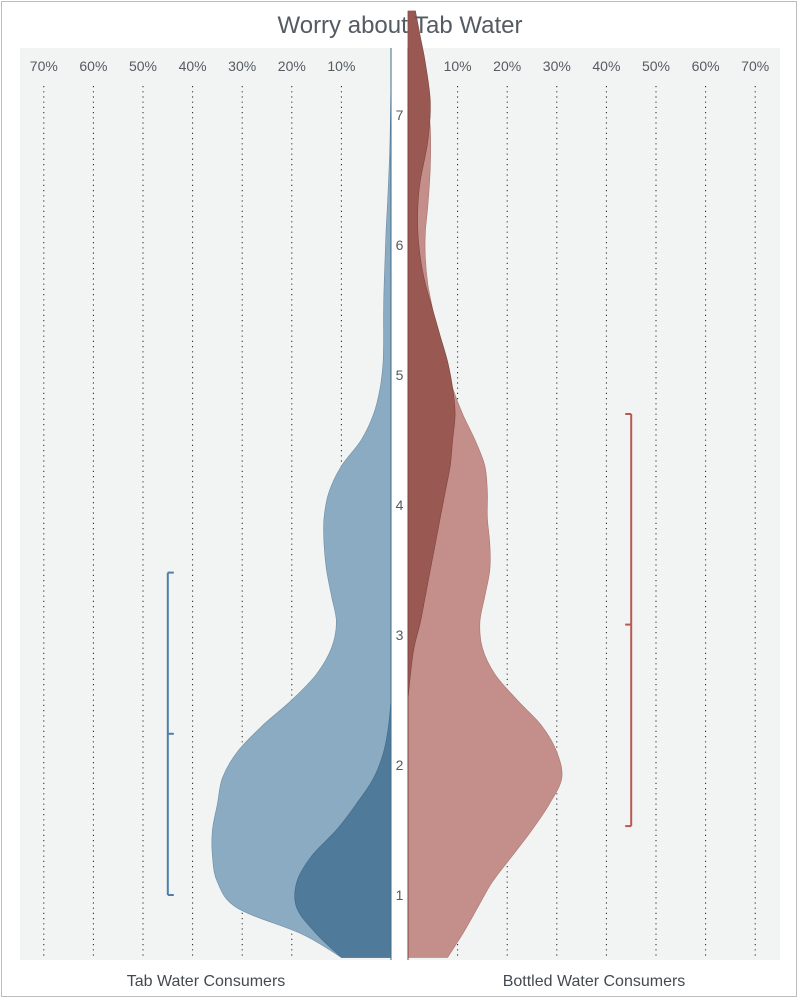 The width and height of the screenshot is (800, 1000). Describe the element at coordinates (629, 620) in the screenshot. I see `bracket-bottled-water` at that location.